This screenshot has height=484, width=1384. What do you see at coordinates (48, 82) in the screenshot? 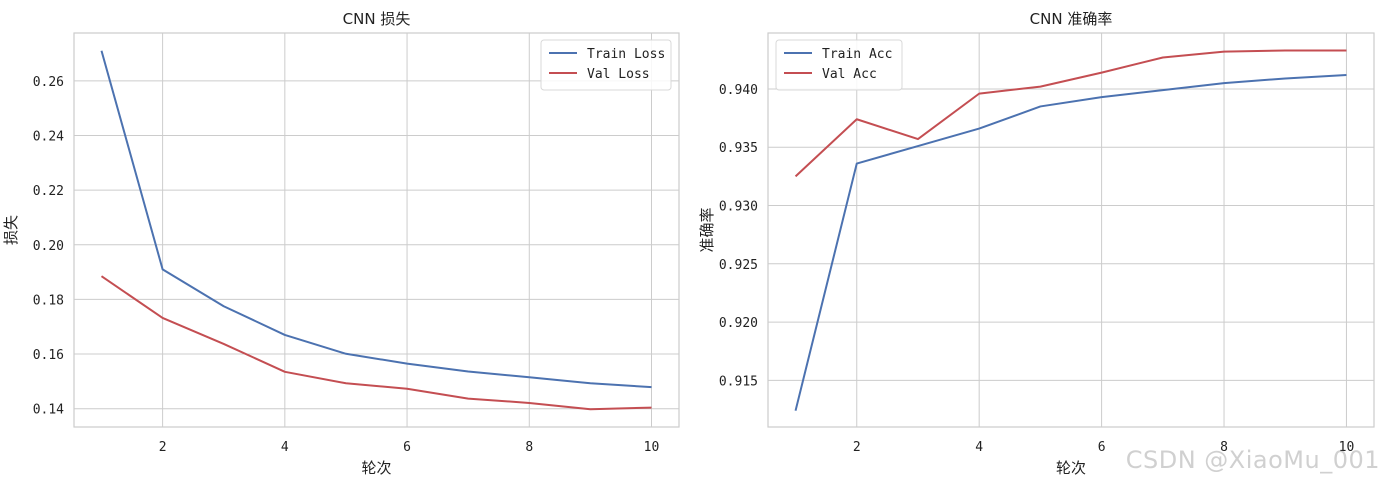
I see `y-tick-label: 0.26` at bounding box center [48, 82].